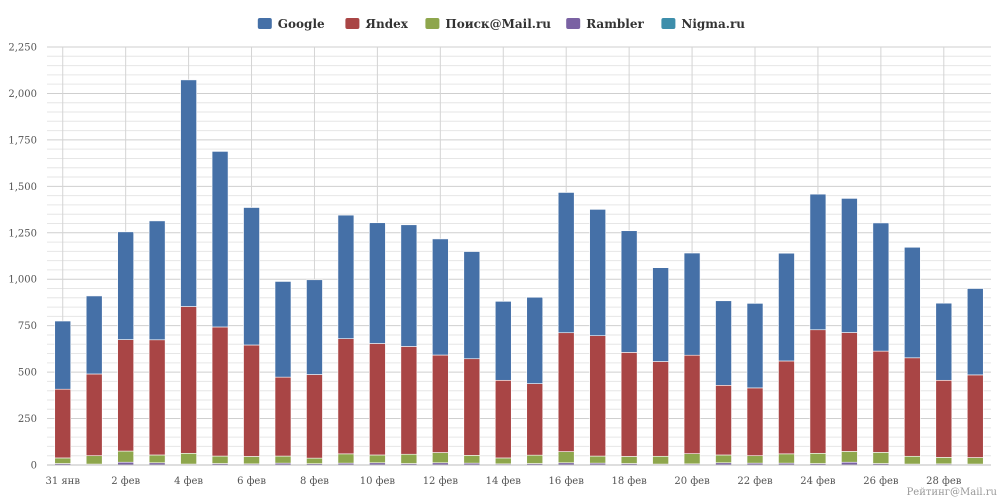 The image size is (1000, 500). Describe the element at coordinates (27, 419) in the screenshot. I see `y-tick-label: 250` at that location.